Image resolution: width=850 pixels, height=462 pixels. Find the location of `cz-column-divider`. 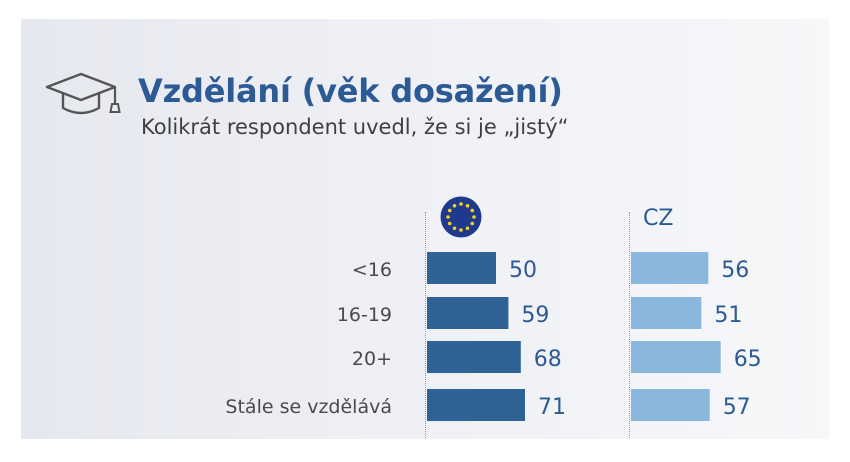

cz-column-divider is located at coordinates (629, 325).